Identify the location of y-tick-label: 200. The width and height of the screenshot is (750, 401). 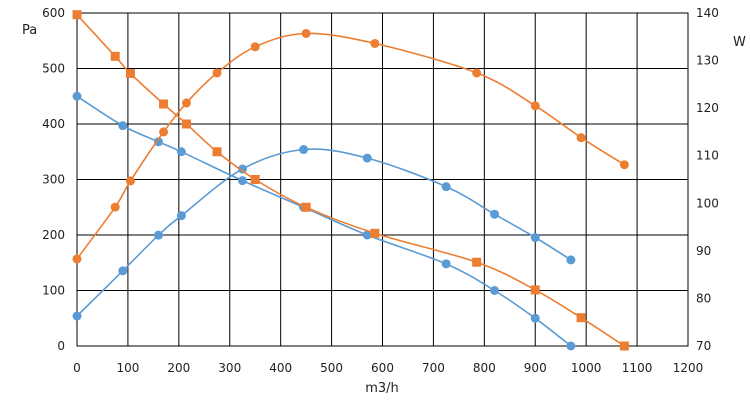
(53, 235).